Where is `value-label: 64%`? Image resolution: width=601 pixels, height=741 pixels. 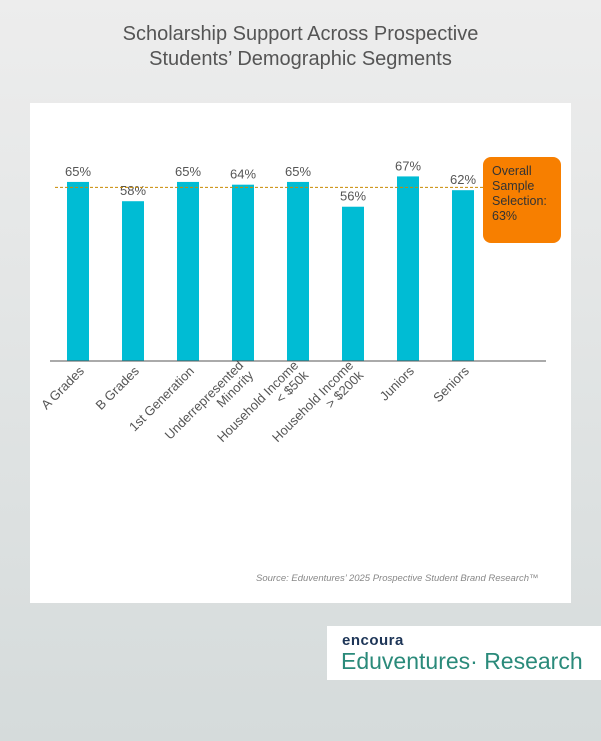 value-label: 64% is located at coordinates (243, 174).